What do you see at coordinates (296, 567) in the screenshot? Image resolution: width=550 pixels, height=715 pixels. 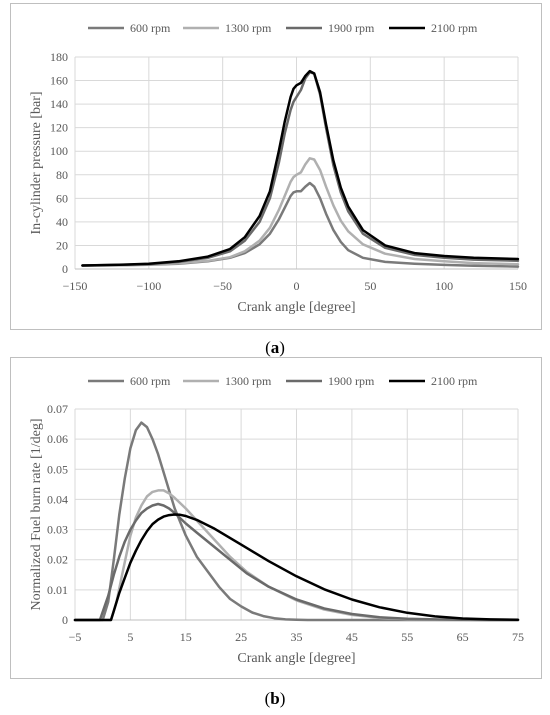 I see `series-line-2100-rpm` at bounding box center [296, 567].